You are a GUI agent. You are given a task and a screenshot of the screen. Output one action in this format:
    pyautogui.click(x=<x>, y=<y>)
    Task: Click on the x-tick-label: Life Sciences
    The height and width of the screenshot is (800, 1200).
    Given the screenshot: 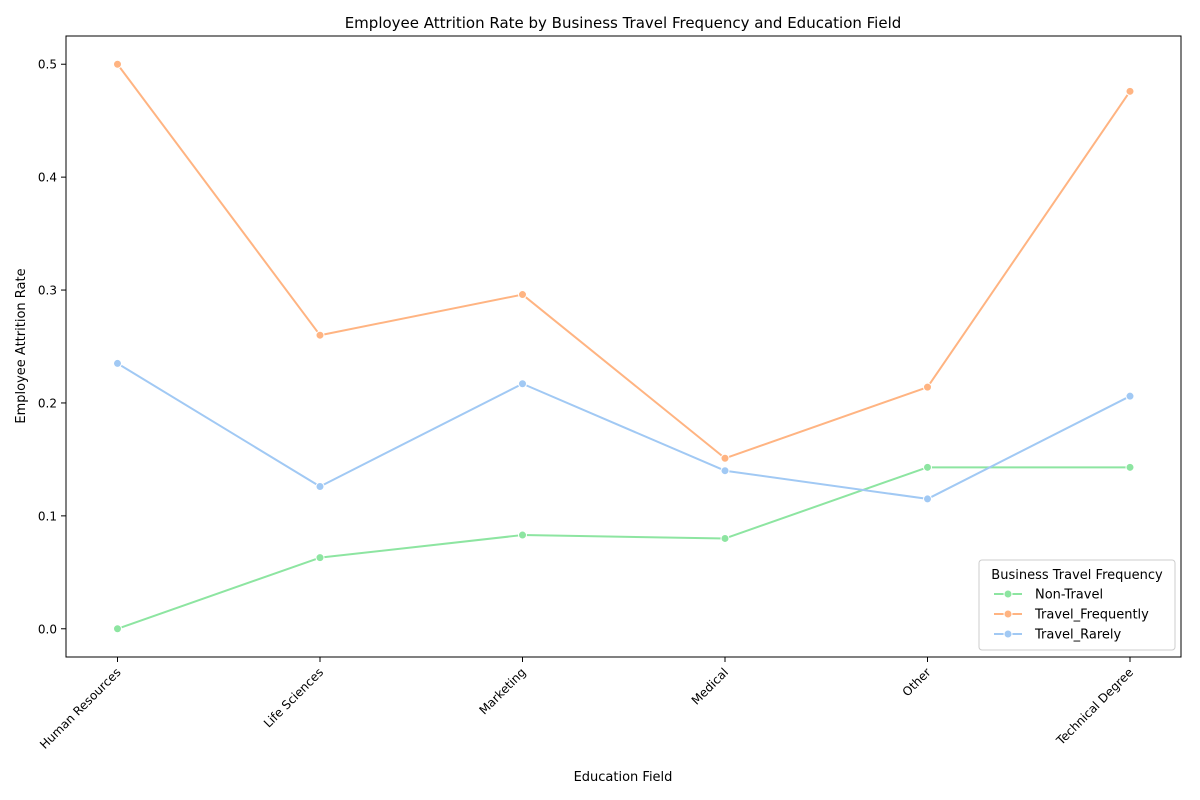 What is the action you would take?
    pyautogui.click(x=293, y=697)
    